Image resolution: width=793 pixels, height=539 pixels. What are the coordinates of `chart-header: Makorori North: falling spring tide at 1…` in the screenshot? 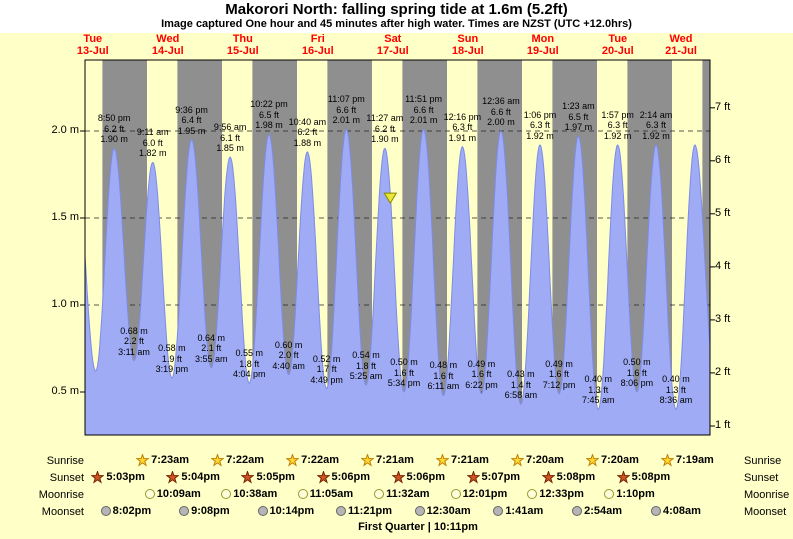 It's located at (396, 16).